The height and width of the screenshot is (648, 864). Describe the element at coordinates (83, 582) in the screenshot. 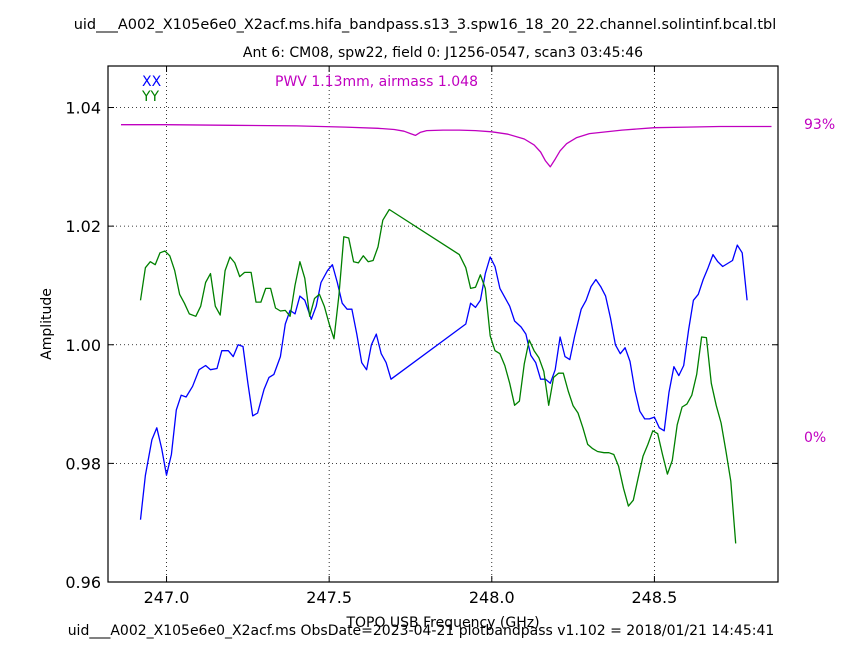

I see `y-tick-label: 0.96` at that location.